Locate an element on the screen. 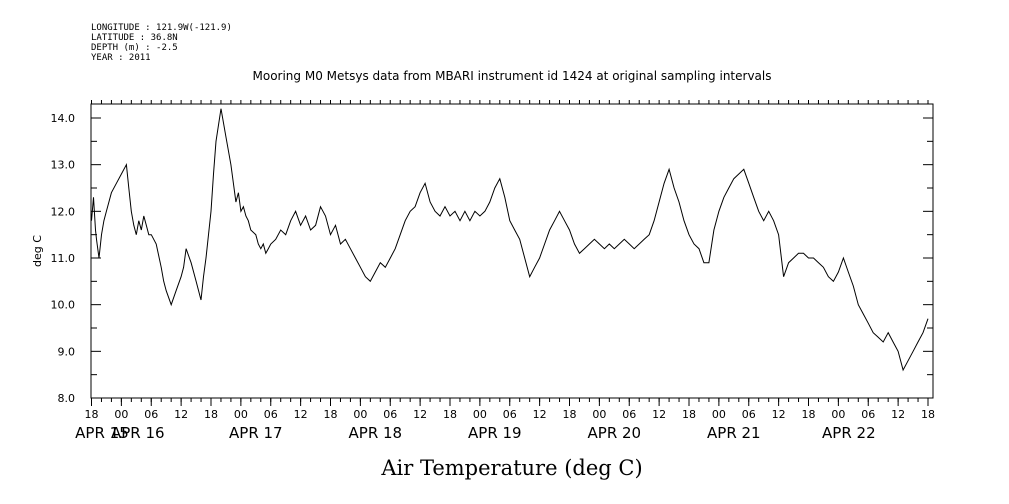  x-day-label: APR 16 is located at coordinates (138, 433).